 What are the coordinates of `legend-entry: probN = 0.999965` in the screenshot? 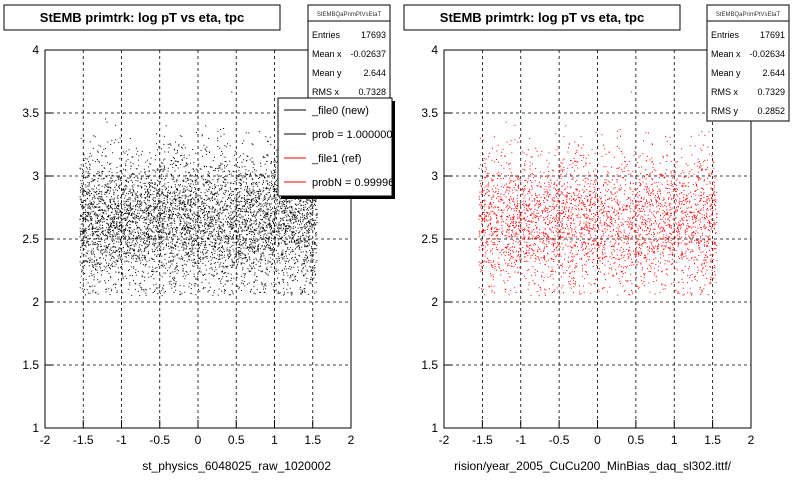 It's located at (356, 183).